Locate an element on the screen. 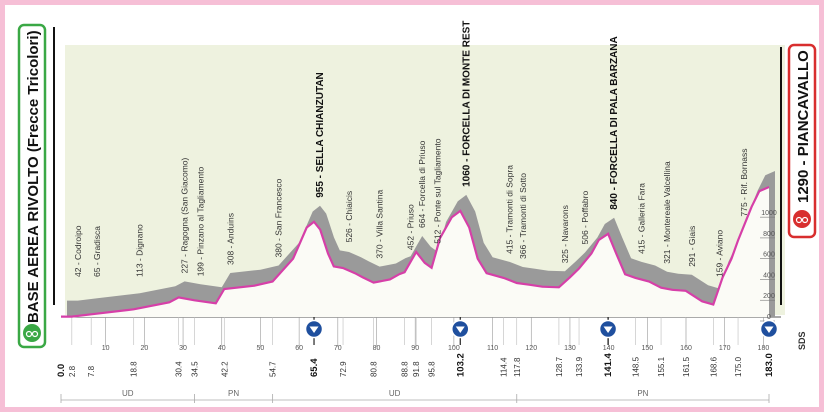 This screenshot has width=824, height=417. waypoint-label: 325 - Navarons is located at coordinates (565, 234).